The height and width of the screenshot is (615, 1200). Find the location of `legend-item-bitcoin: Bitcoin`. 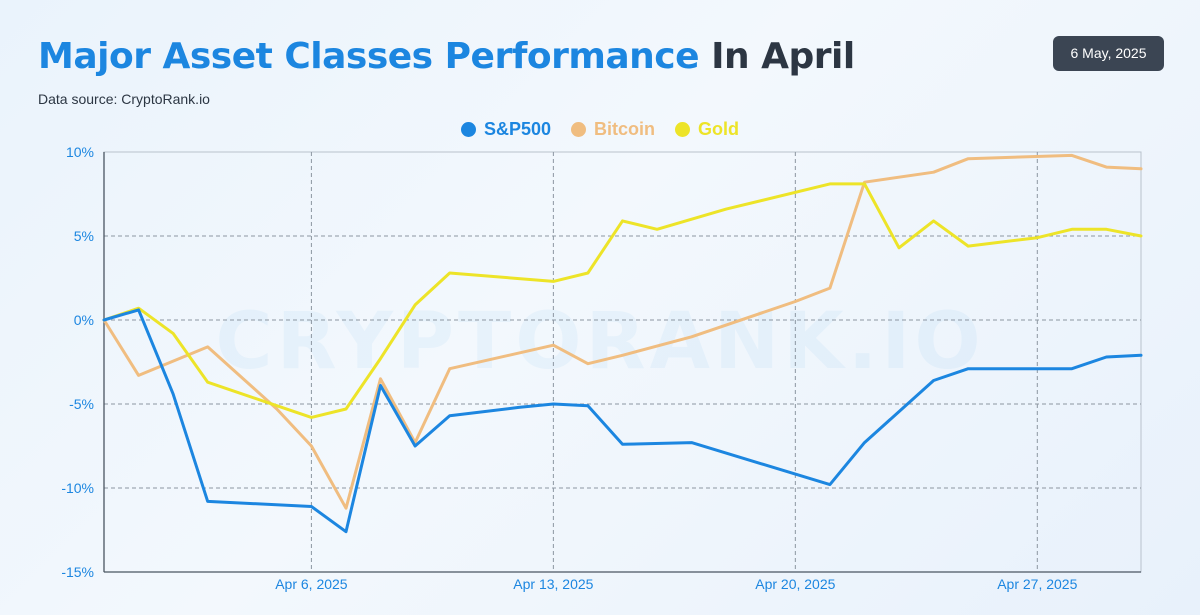

legend-item-bitcoin: Bitcoin is located at coordinates (613, 129).